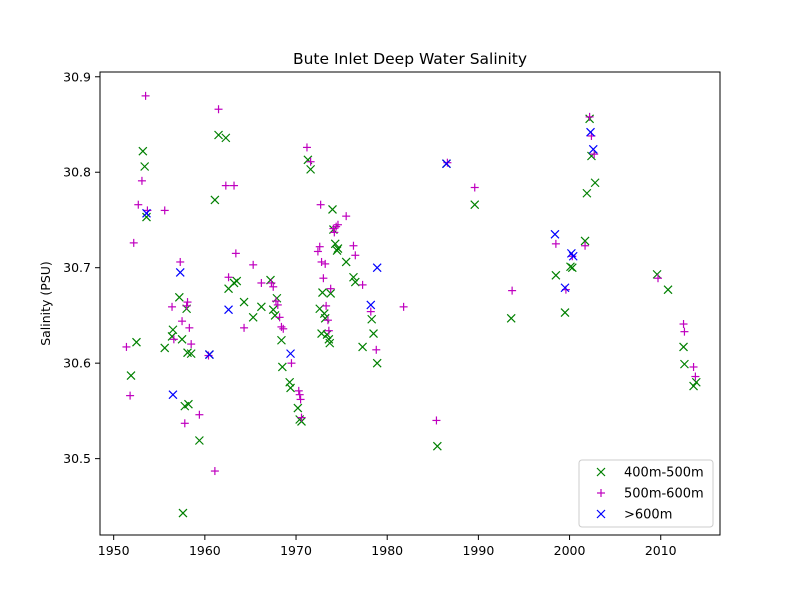  Describe the element at coordinates (650, 494) in the screenshot. I see `legend-item: 500m-600m` at that location.